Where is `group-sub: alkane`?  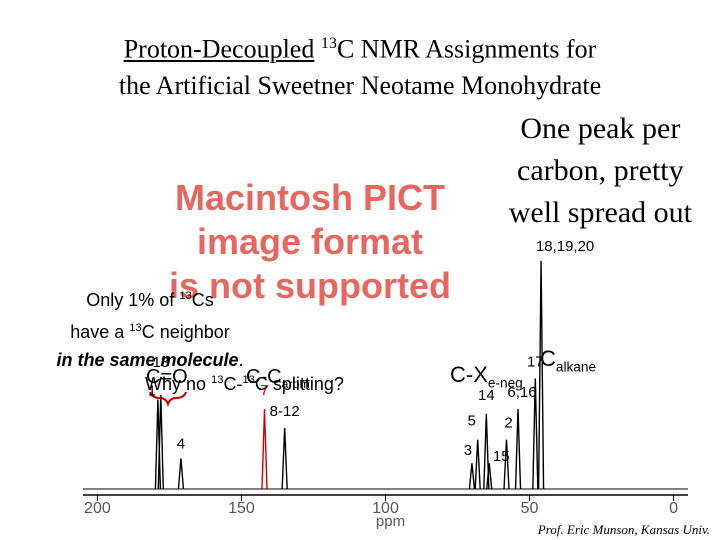
group-sub: alkane is located at coordinates (576, 367).